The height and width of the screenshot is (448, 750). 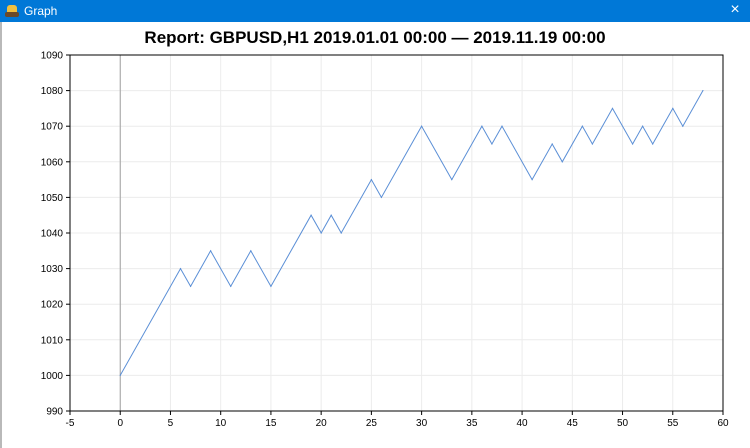 What do you see at coordinates (623, 423) in the screenshot?
I see `x-tick-label: 50` at bounding box center [623, 423].